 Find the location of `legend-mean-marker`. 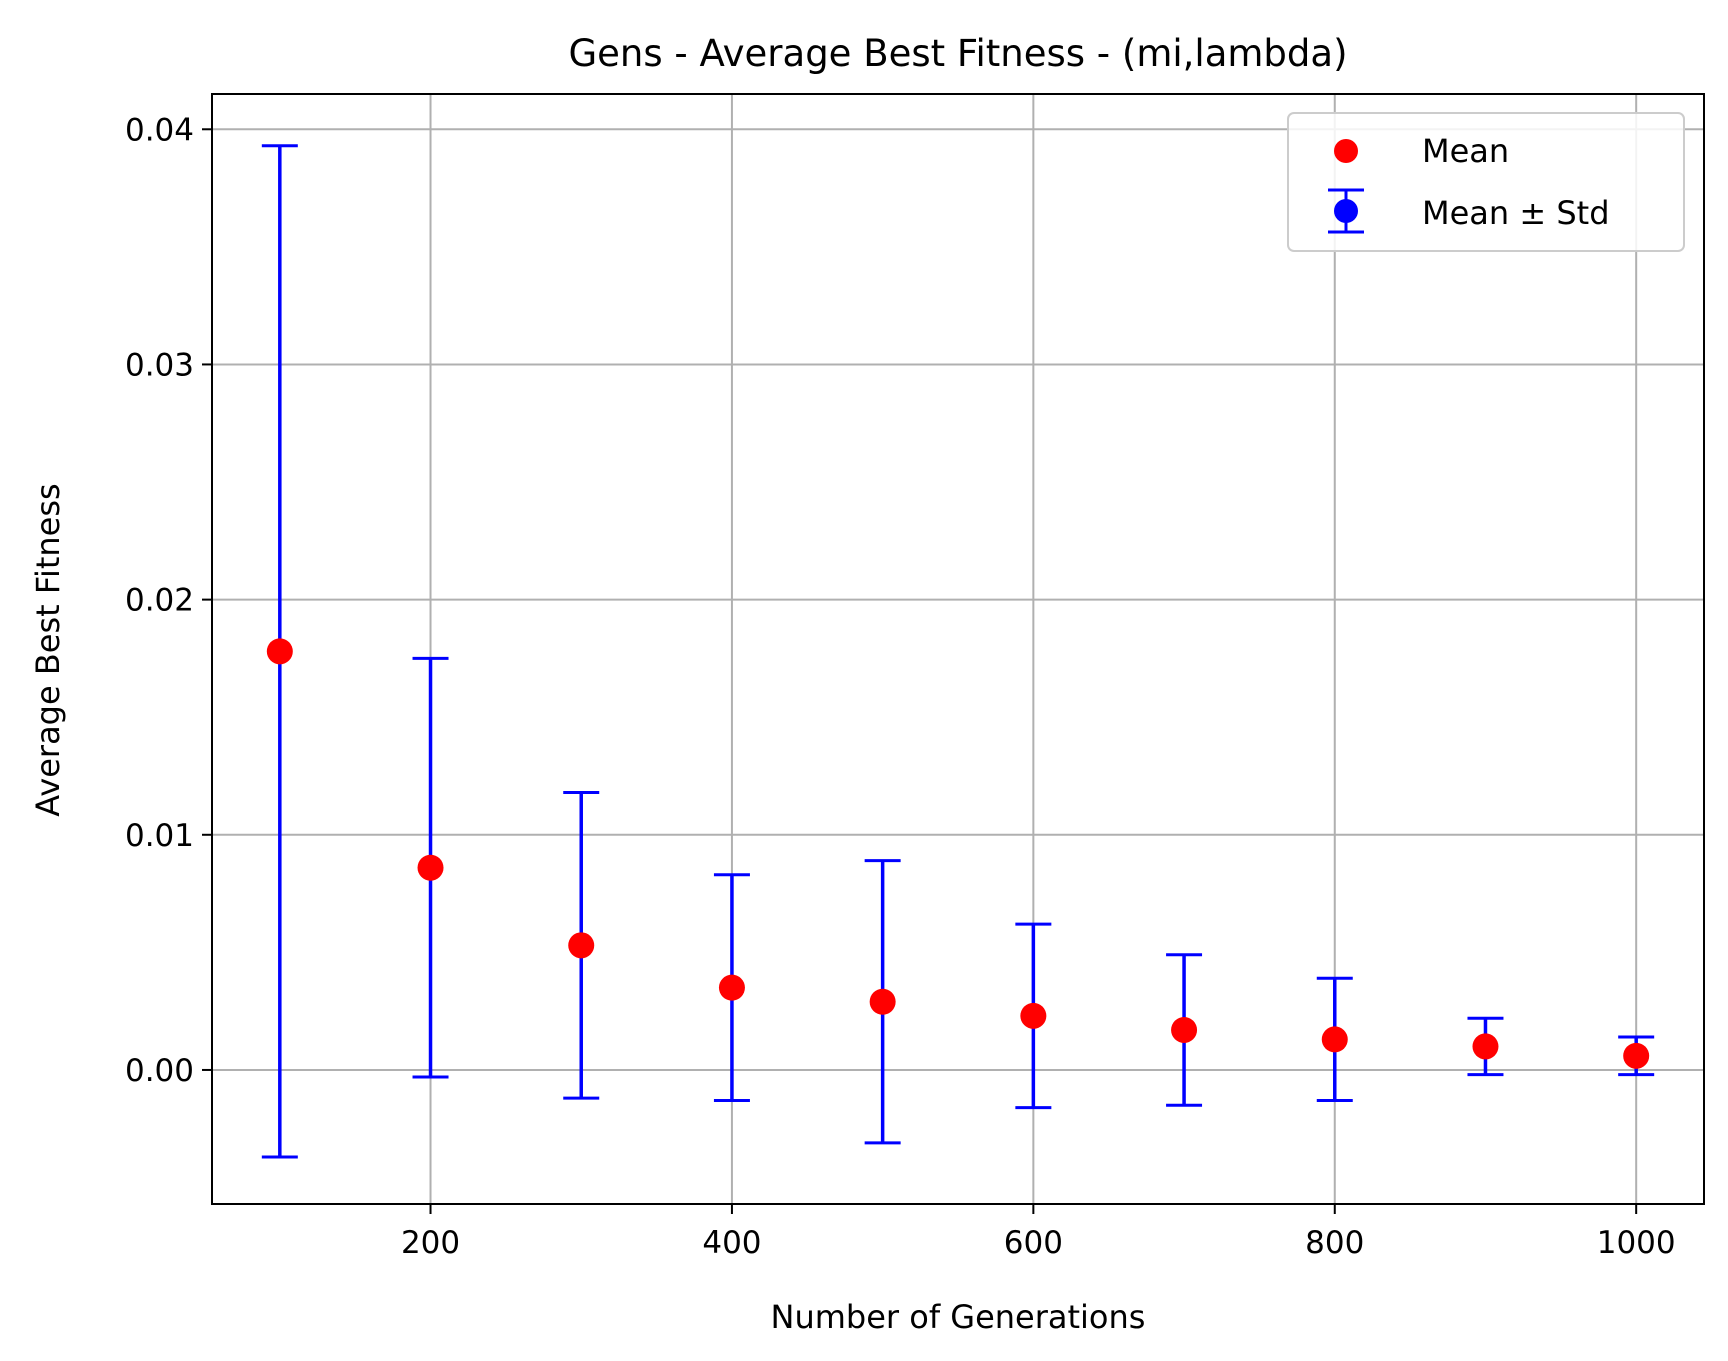

legend-mean-marker is located at coordinates (1346, 151).